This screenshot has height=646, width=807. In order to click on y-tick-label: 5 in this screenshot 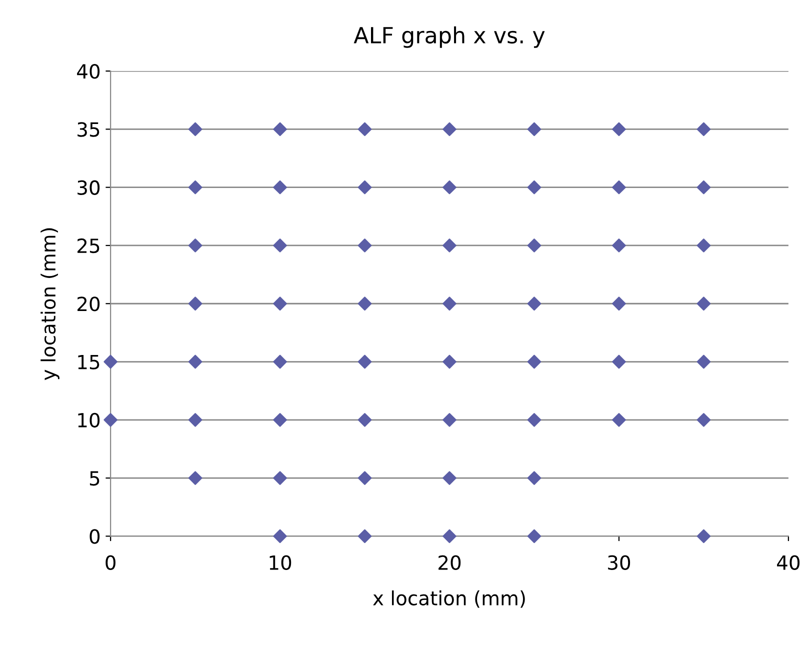, I will do `click(95, 478)`.